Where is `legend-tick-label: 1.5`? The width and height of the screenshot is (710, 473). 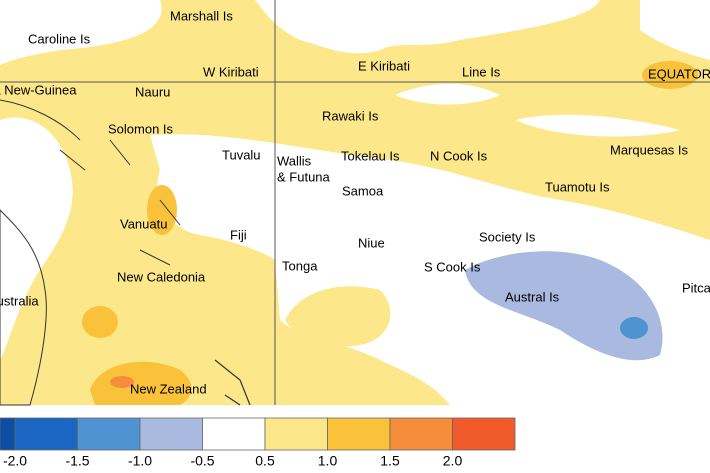
legend-tick-label: 1.5 is located at coordinates (390, 461).